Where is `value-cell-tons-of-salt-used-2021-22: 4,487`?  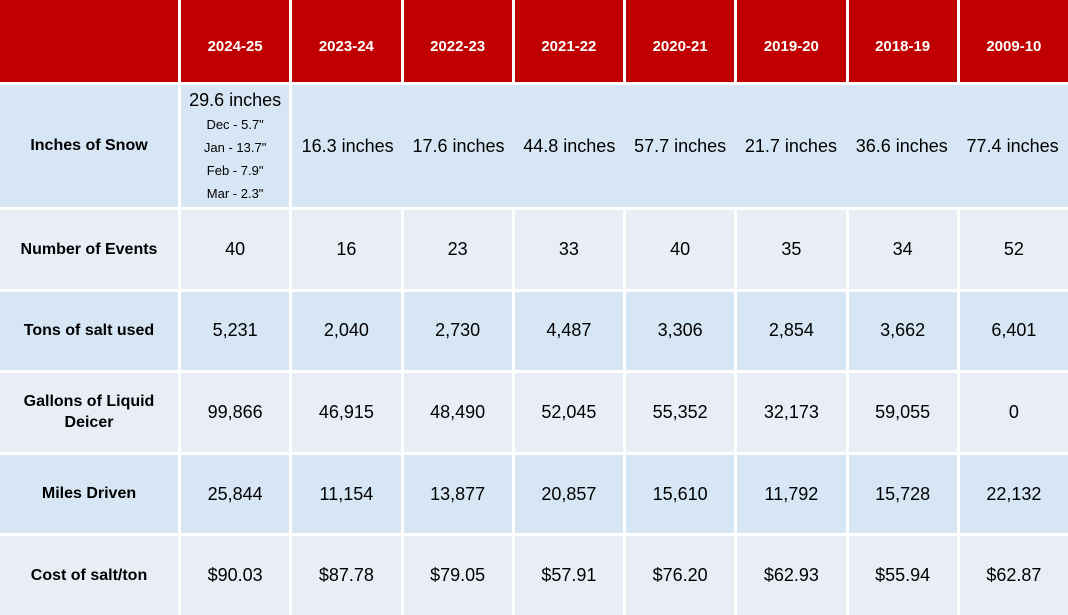 value-cell-tons-of-salt-used-2021-22: 4,487 is located at coordinates (568, 331).